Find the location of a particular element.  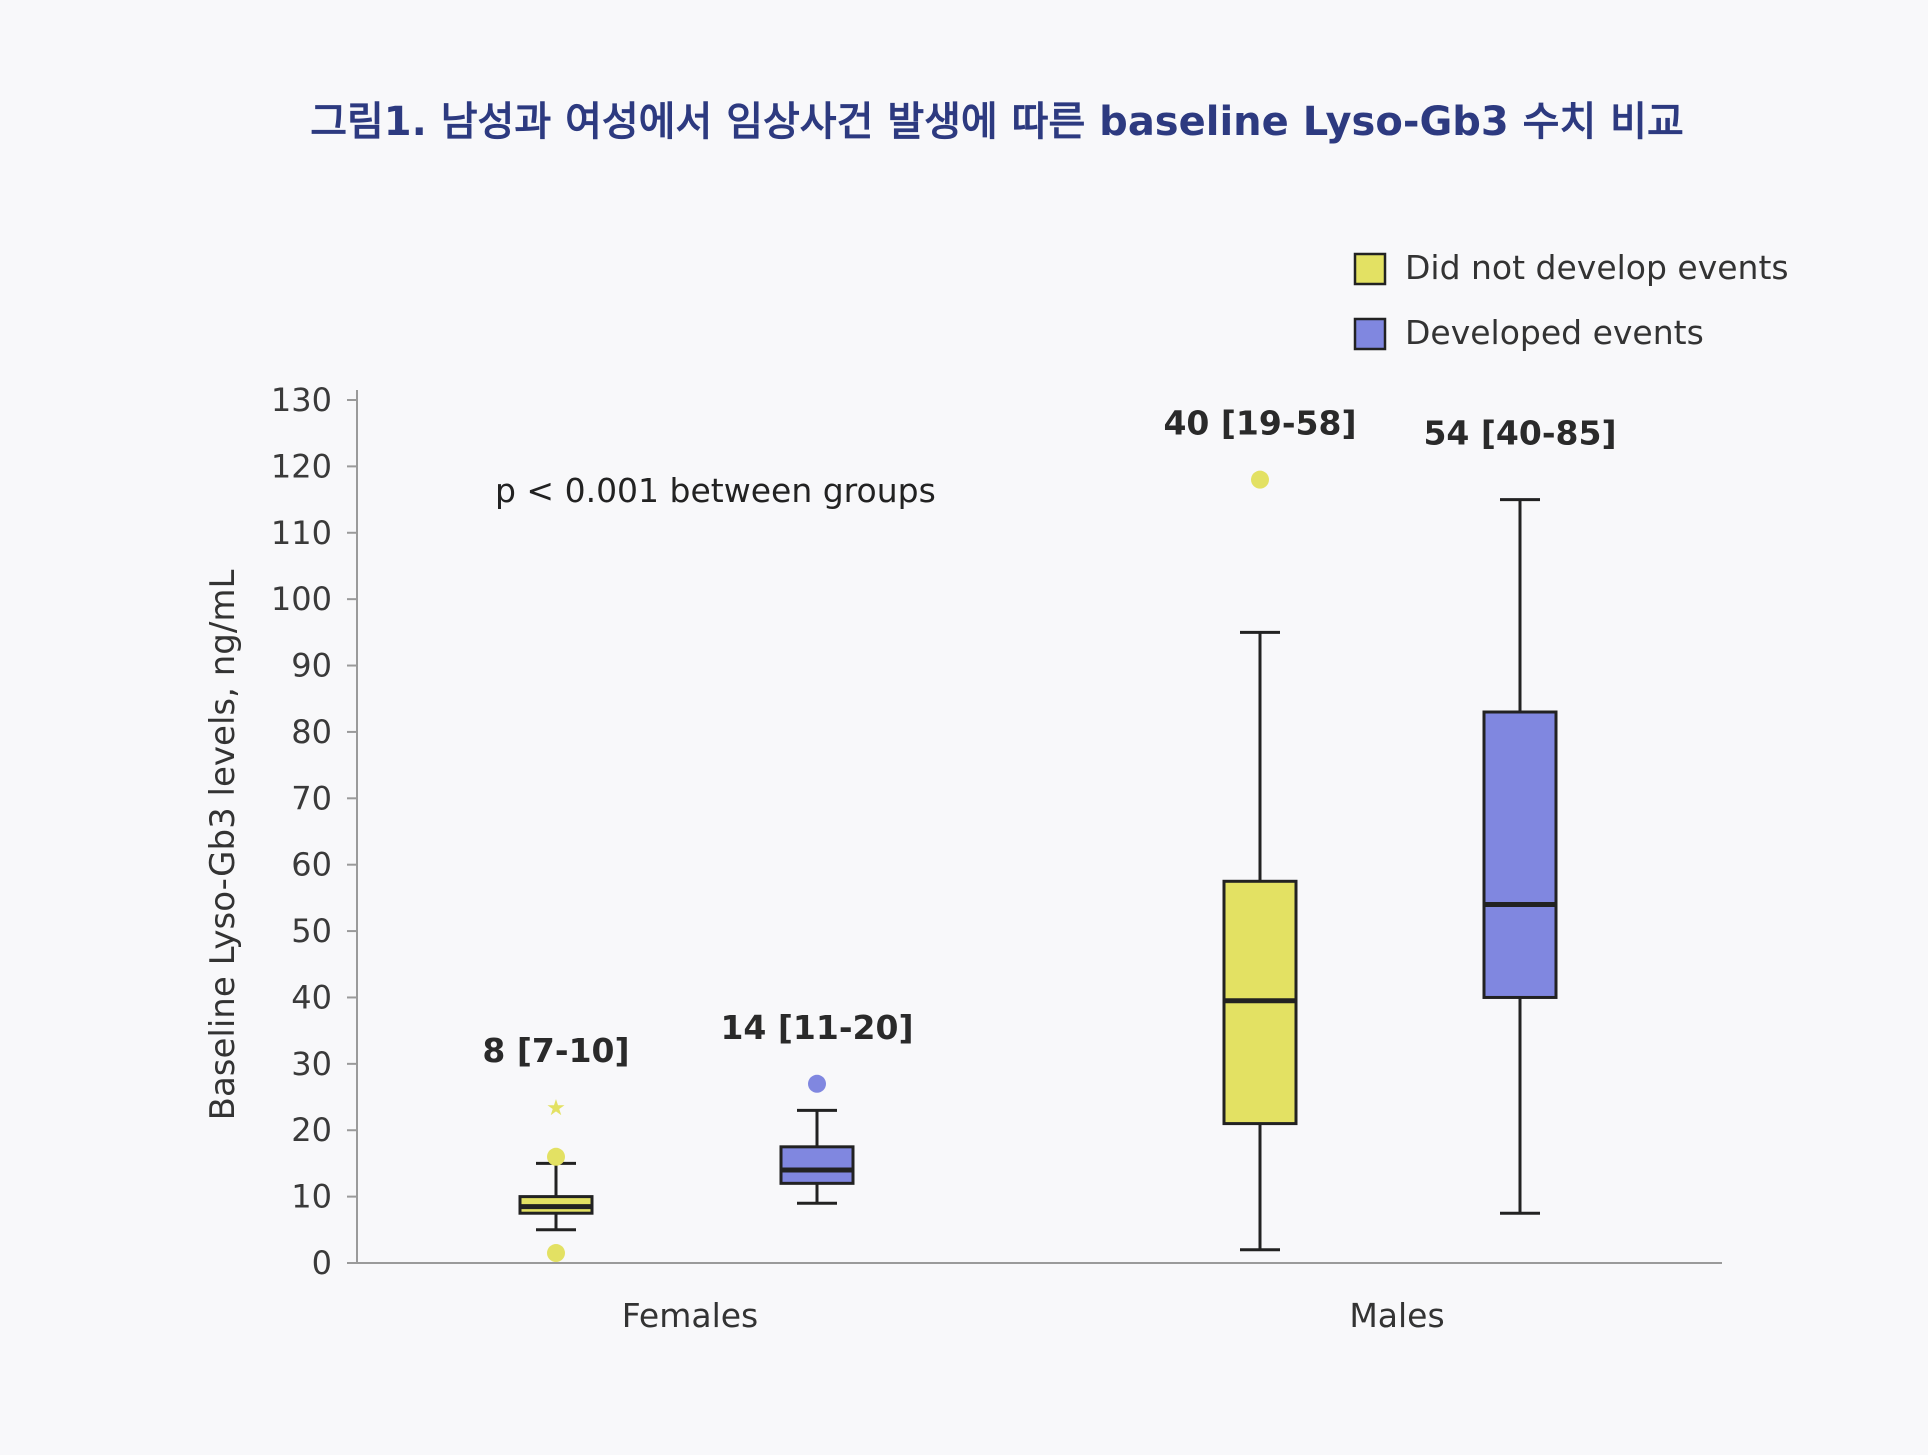

y-tick-label: 0 is located at coordinates (322, 1263).